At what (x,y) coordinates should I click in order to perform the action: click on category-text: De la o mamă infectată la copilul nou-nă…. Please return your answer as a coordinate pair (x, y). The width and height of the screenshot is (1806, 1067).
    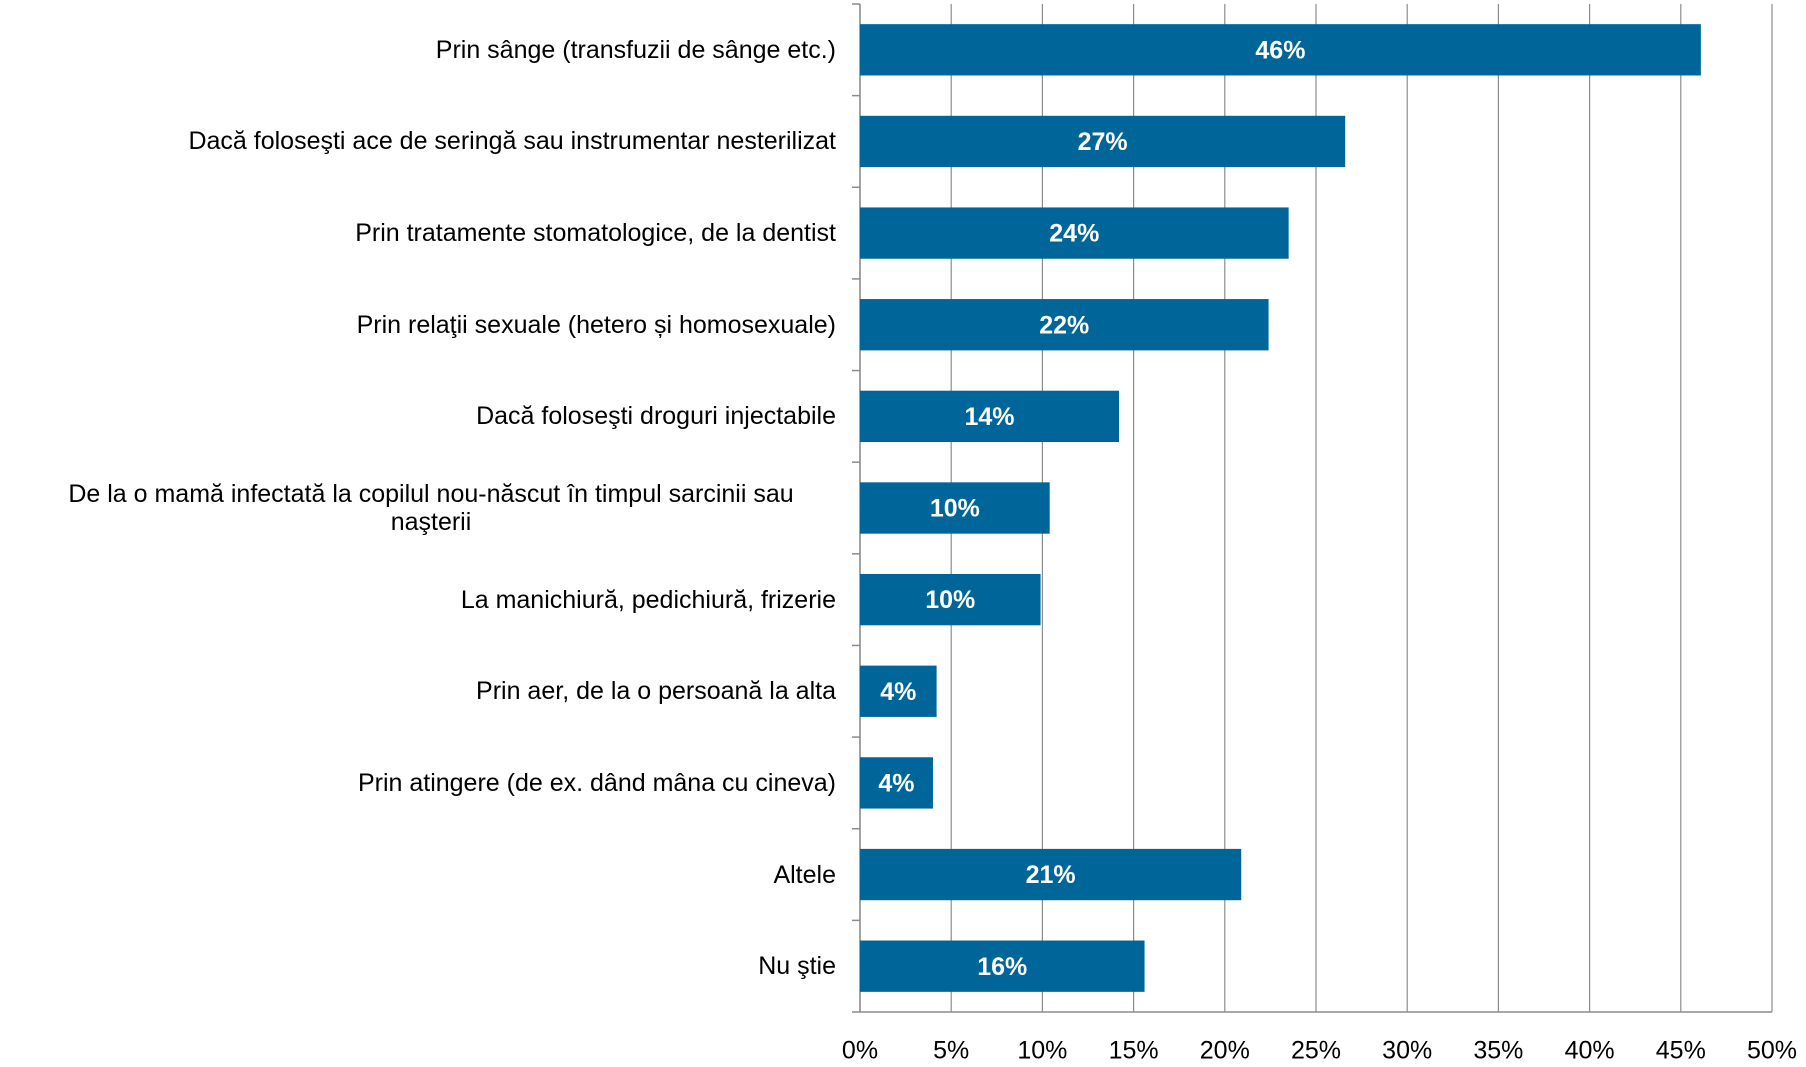
    Looking at the image, I should click on (431, 508).